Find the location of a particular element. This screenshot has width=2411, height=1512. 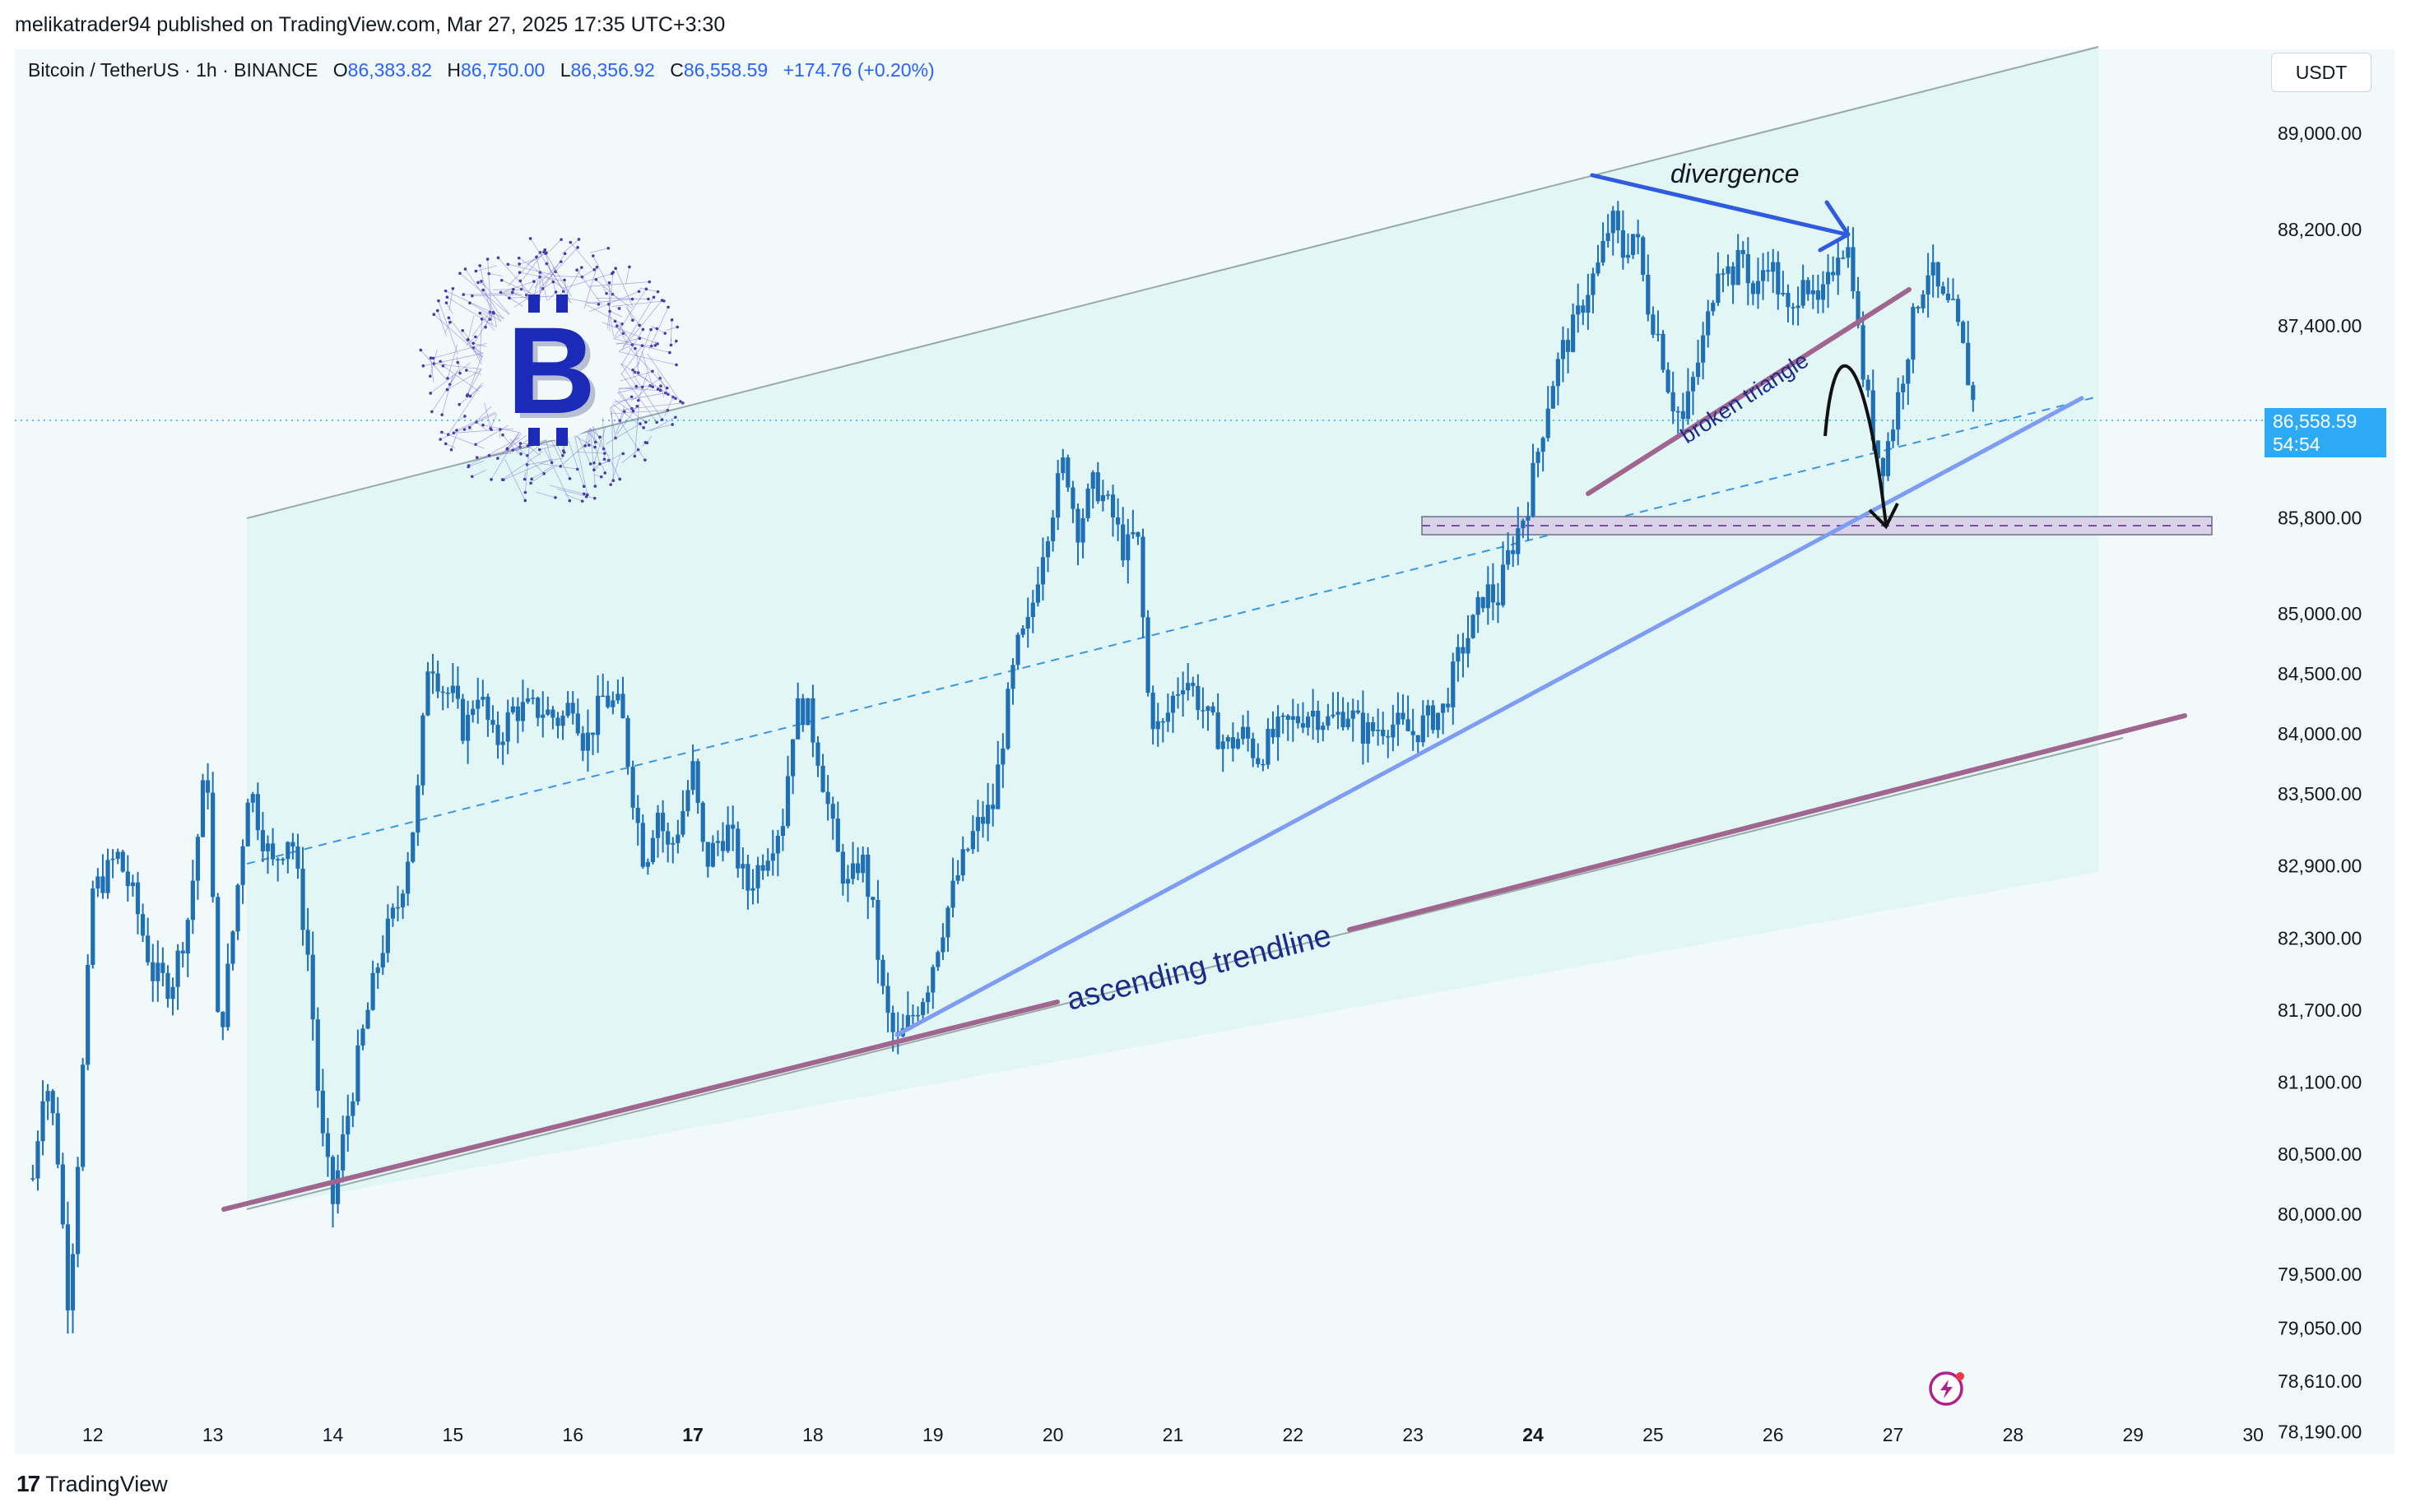

x-tick-label: 27 is located at coordinates (1893, 1434).